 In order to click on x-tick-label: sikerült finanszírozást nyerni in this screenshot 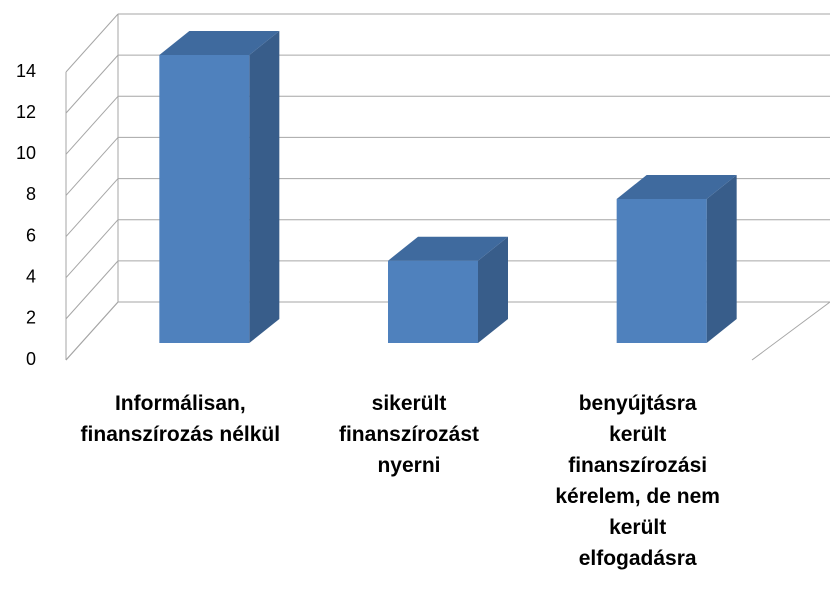, I will do `click(409, 434)`.